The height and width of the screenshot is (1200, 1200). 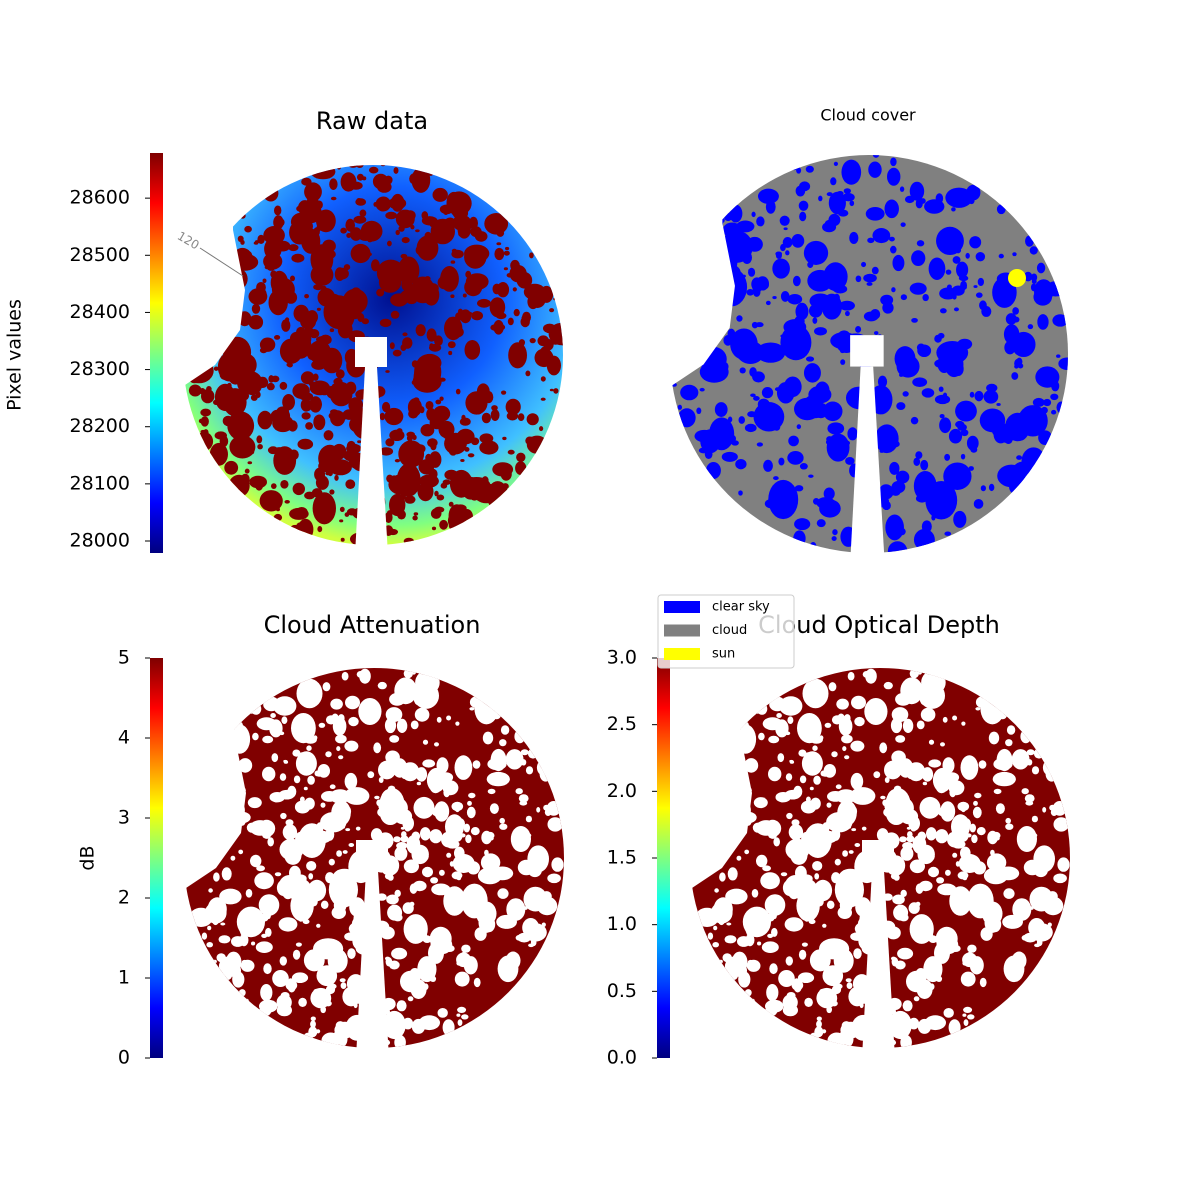 What do you see at coordinates (221, 262) in the screenshot?
I see `polar-grid-line` at bounding box center [221, 262].